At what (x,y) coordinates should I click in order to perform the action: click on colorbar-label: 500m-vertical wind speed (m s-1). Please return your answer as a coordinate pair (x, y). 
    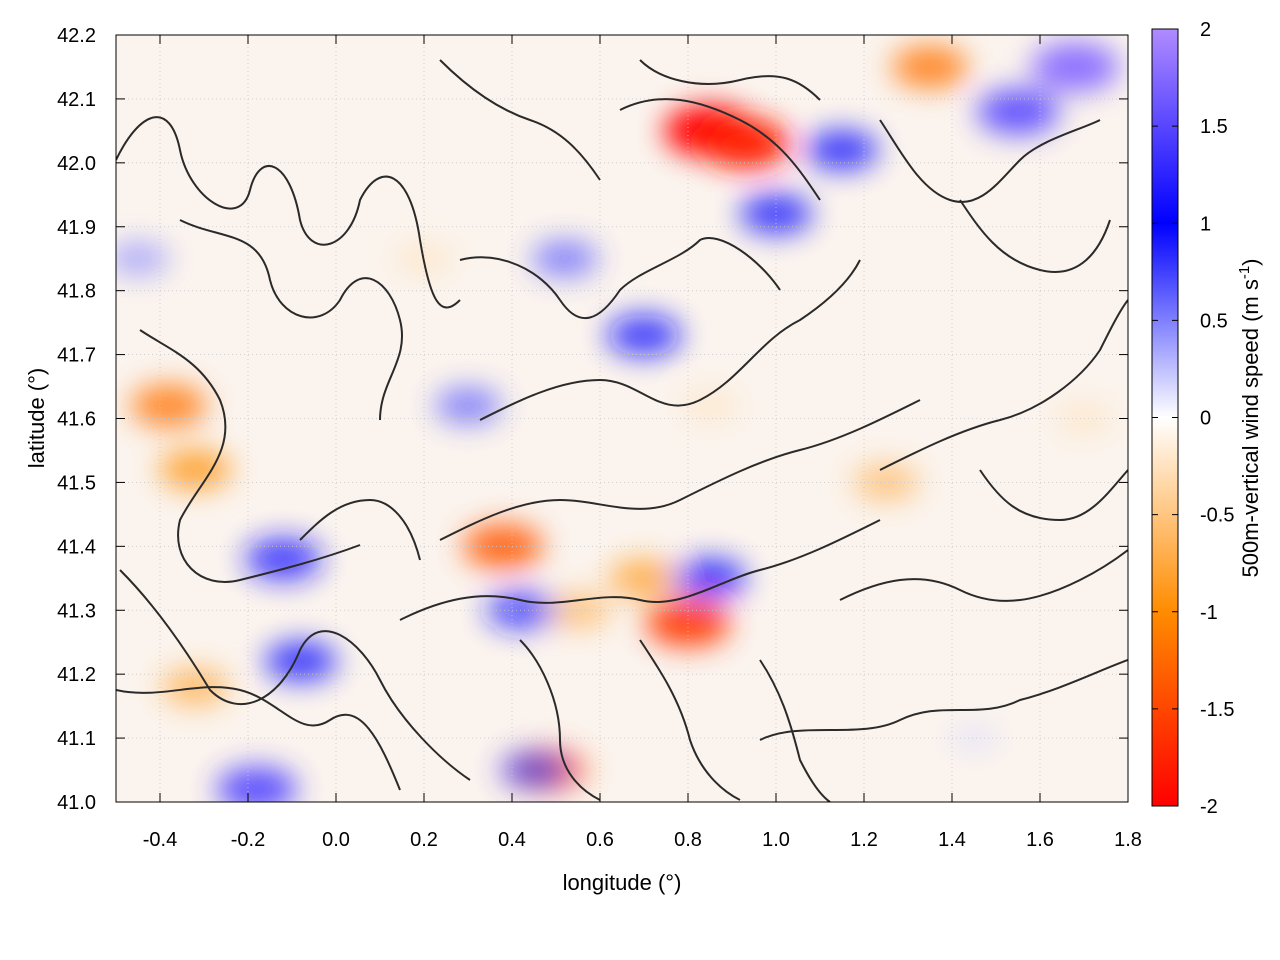
    Looking at the image, I should click on (1249, 417).